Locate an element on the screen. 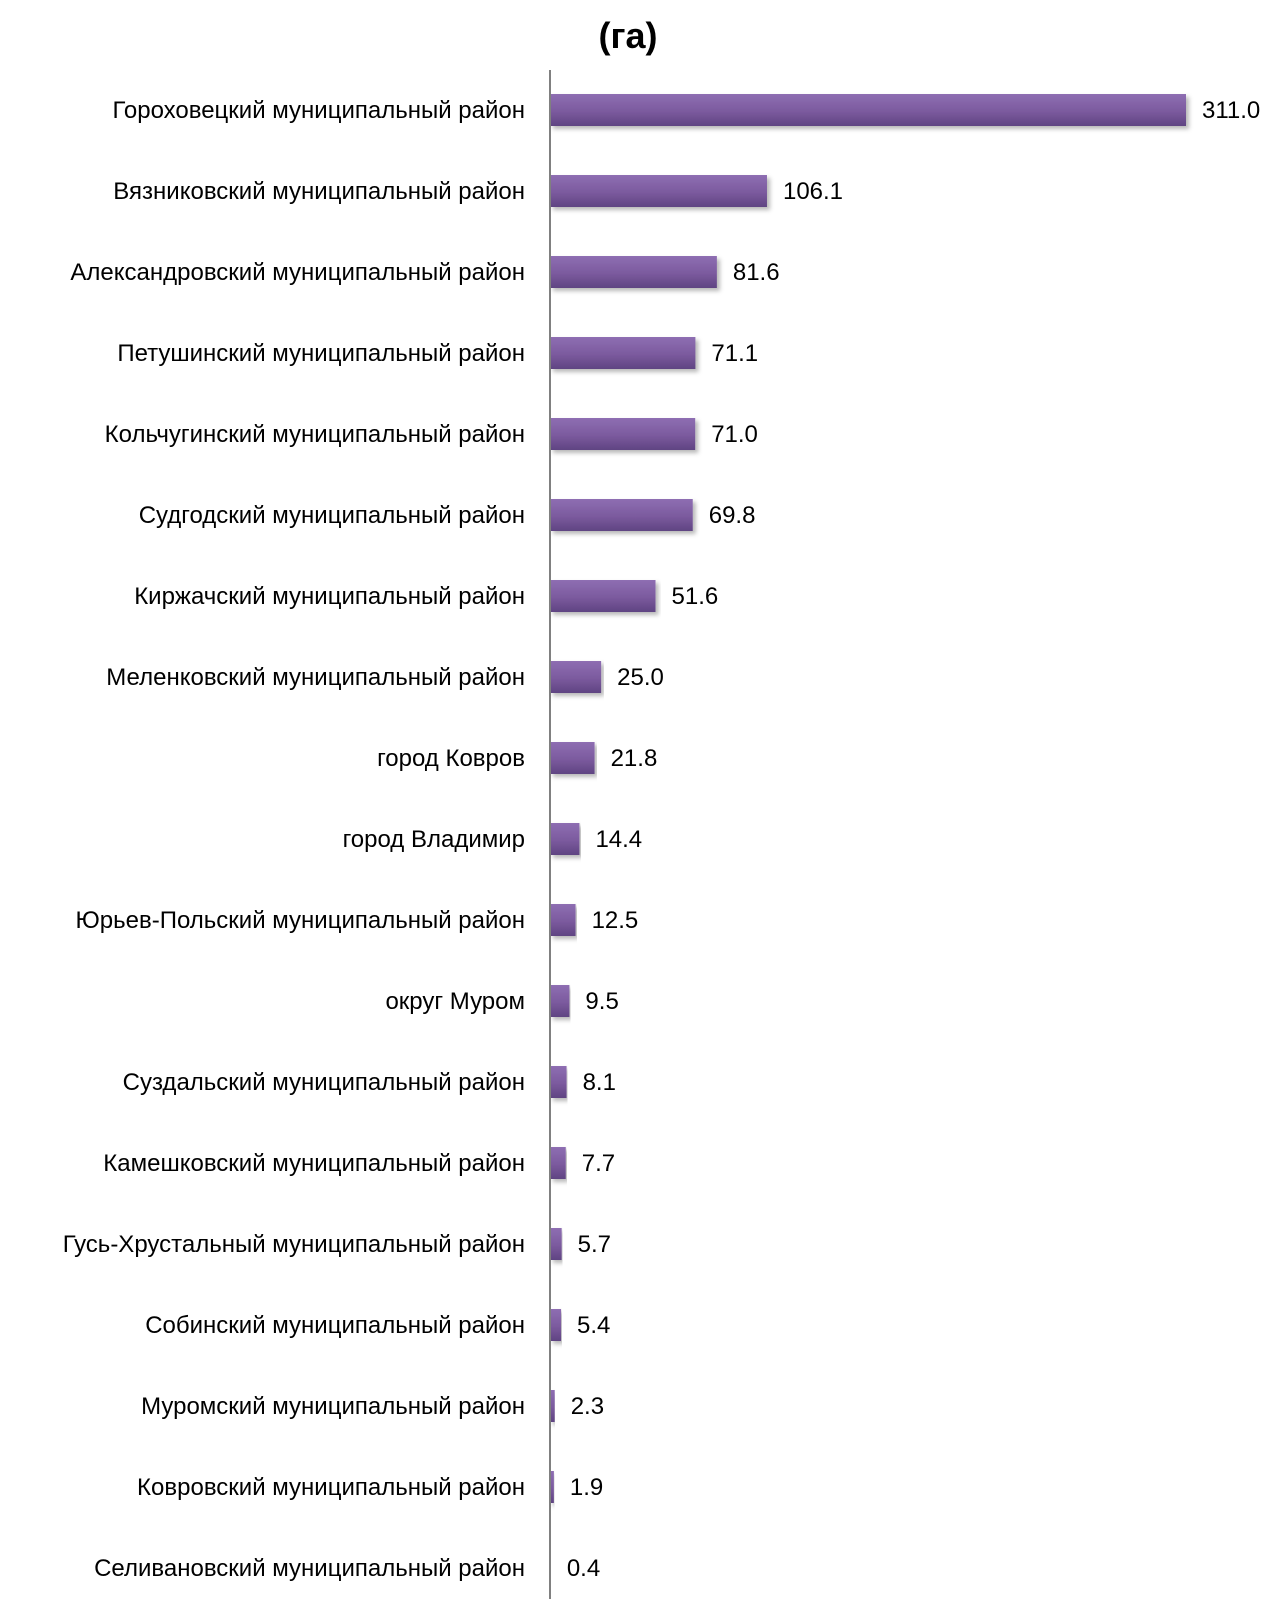  category-label: город Ковров is located at coordinates (451, 758).